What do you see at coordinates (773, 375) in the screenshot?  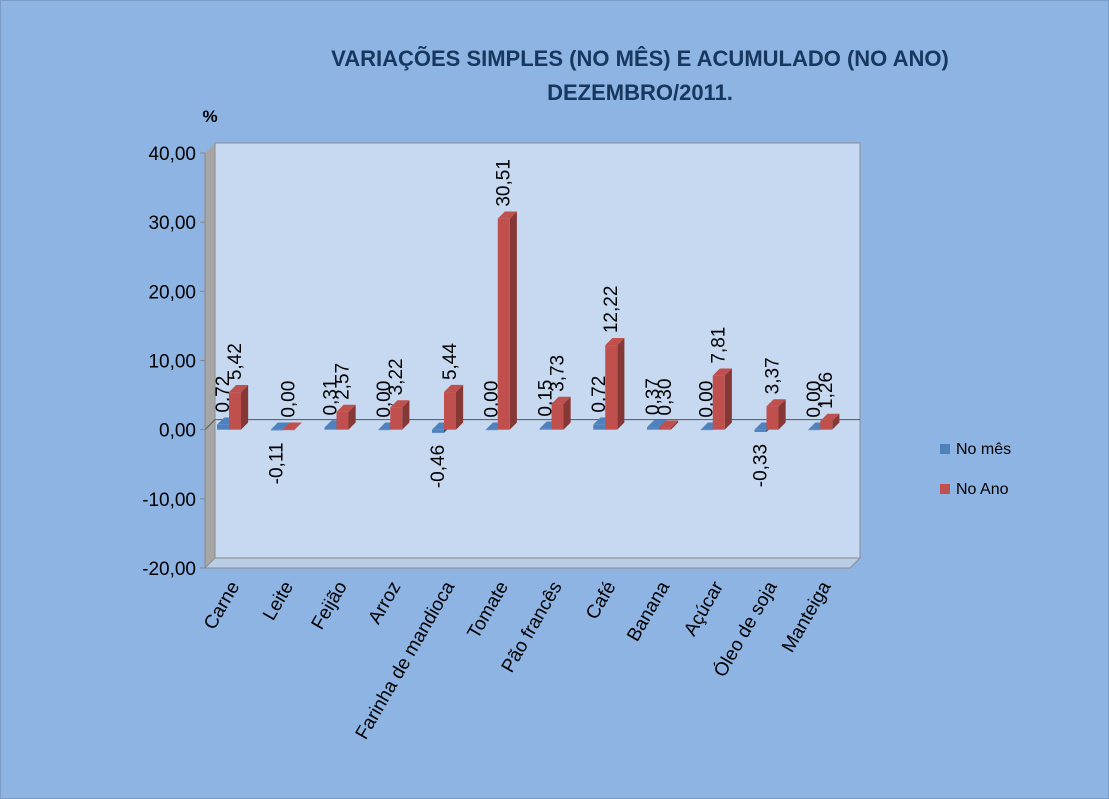 I see `value-label: 3,37` at bounding box center [773, 375].